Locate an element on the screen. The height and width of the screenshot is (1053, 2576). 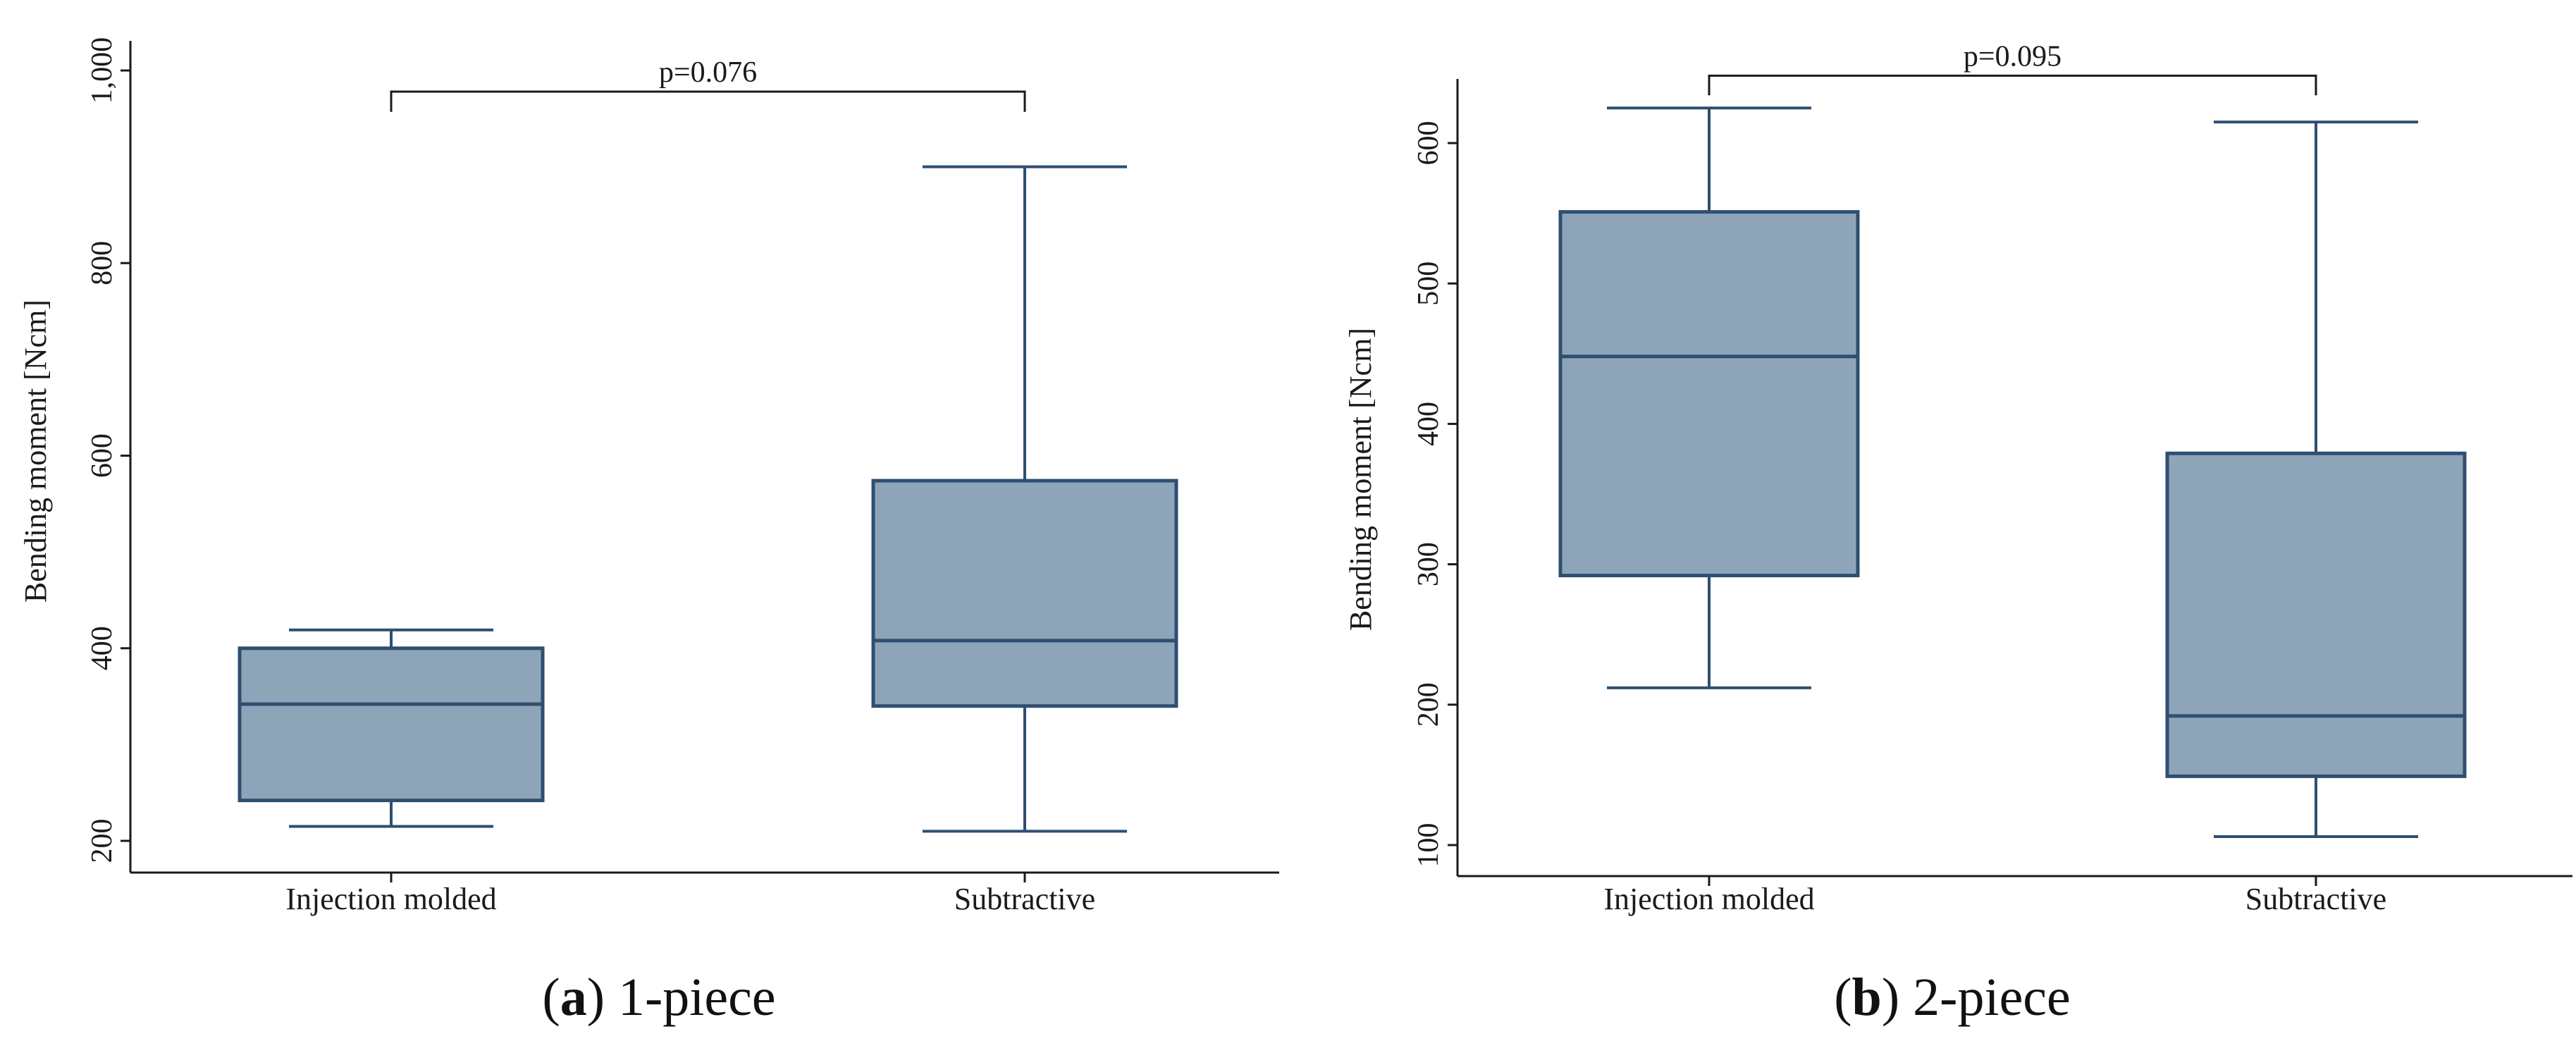
panel-b-y-tick-label-500: 500 is located at coordinates (1428, 283).